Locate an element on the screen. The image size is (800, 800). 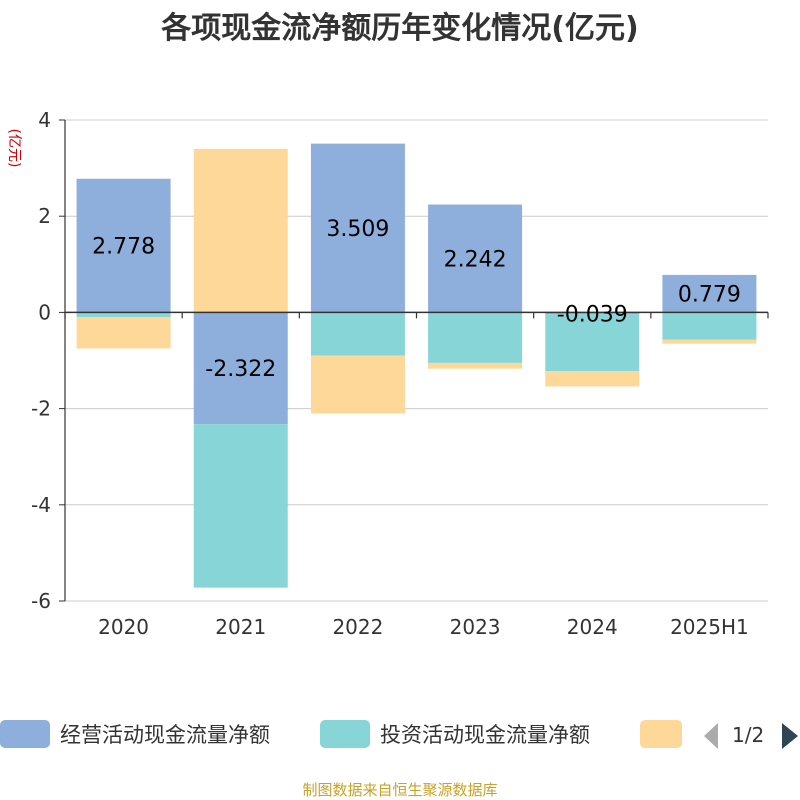
data-source-note: 制图数据来自恒生聚源数据库 is located at coordinates (399, 790).